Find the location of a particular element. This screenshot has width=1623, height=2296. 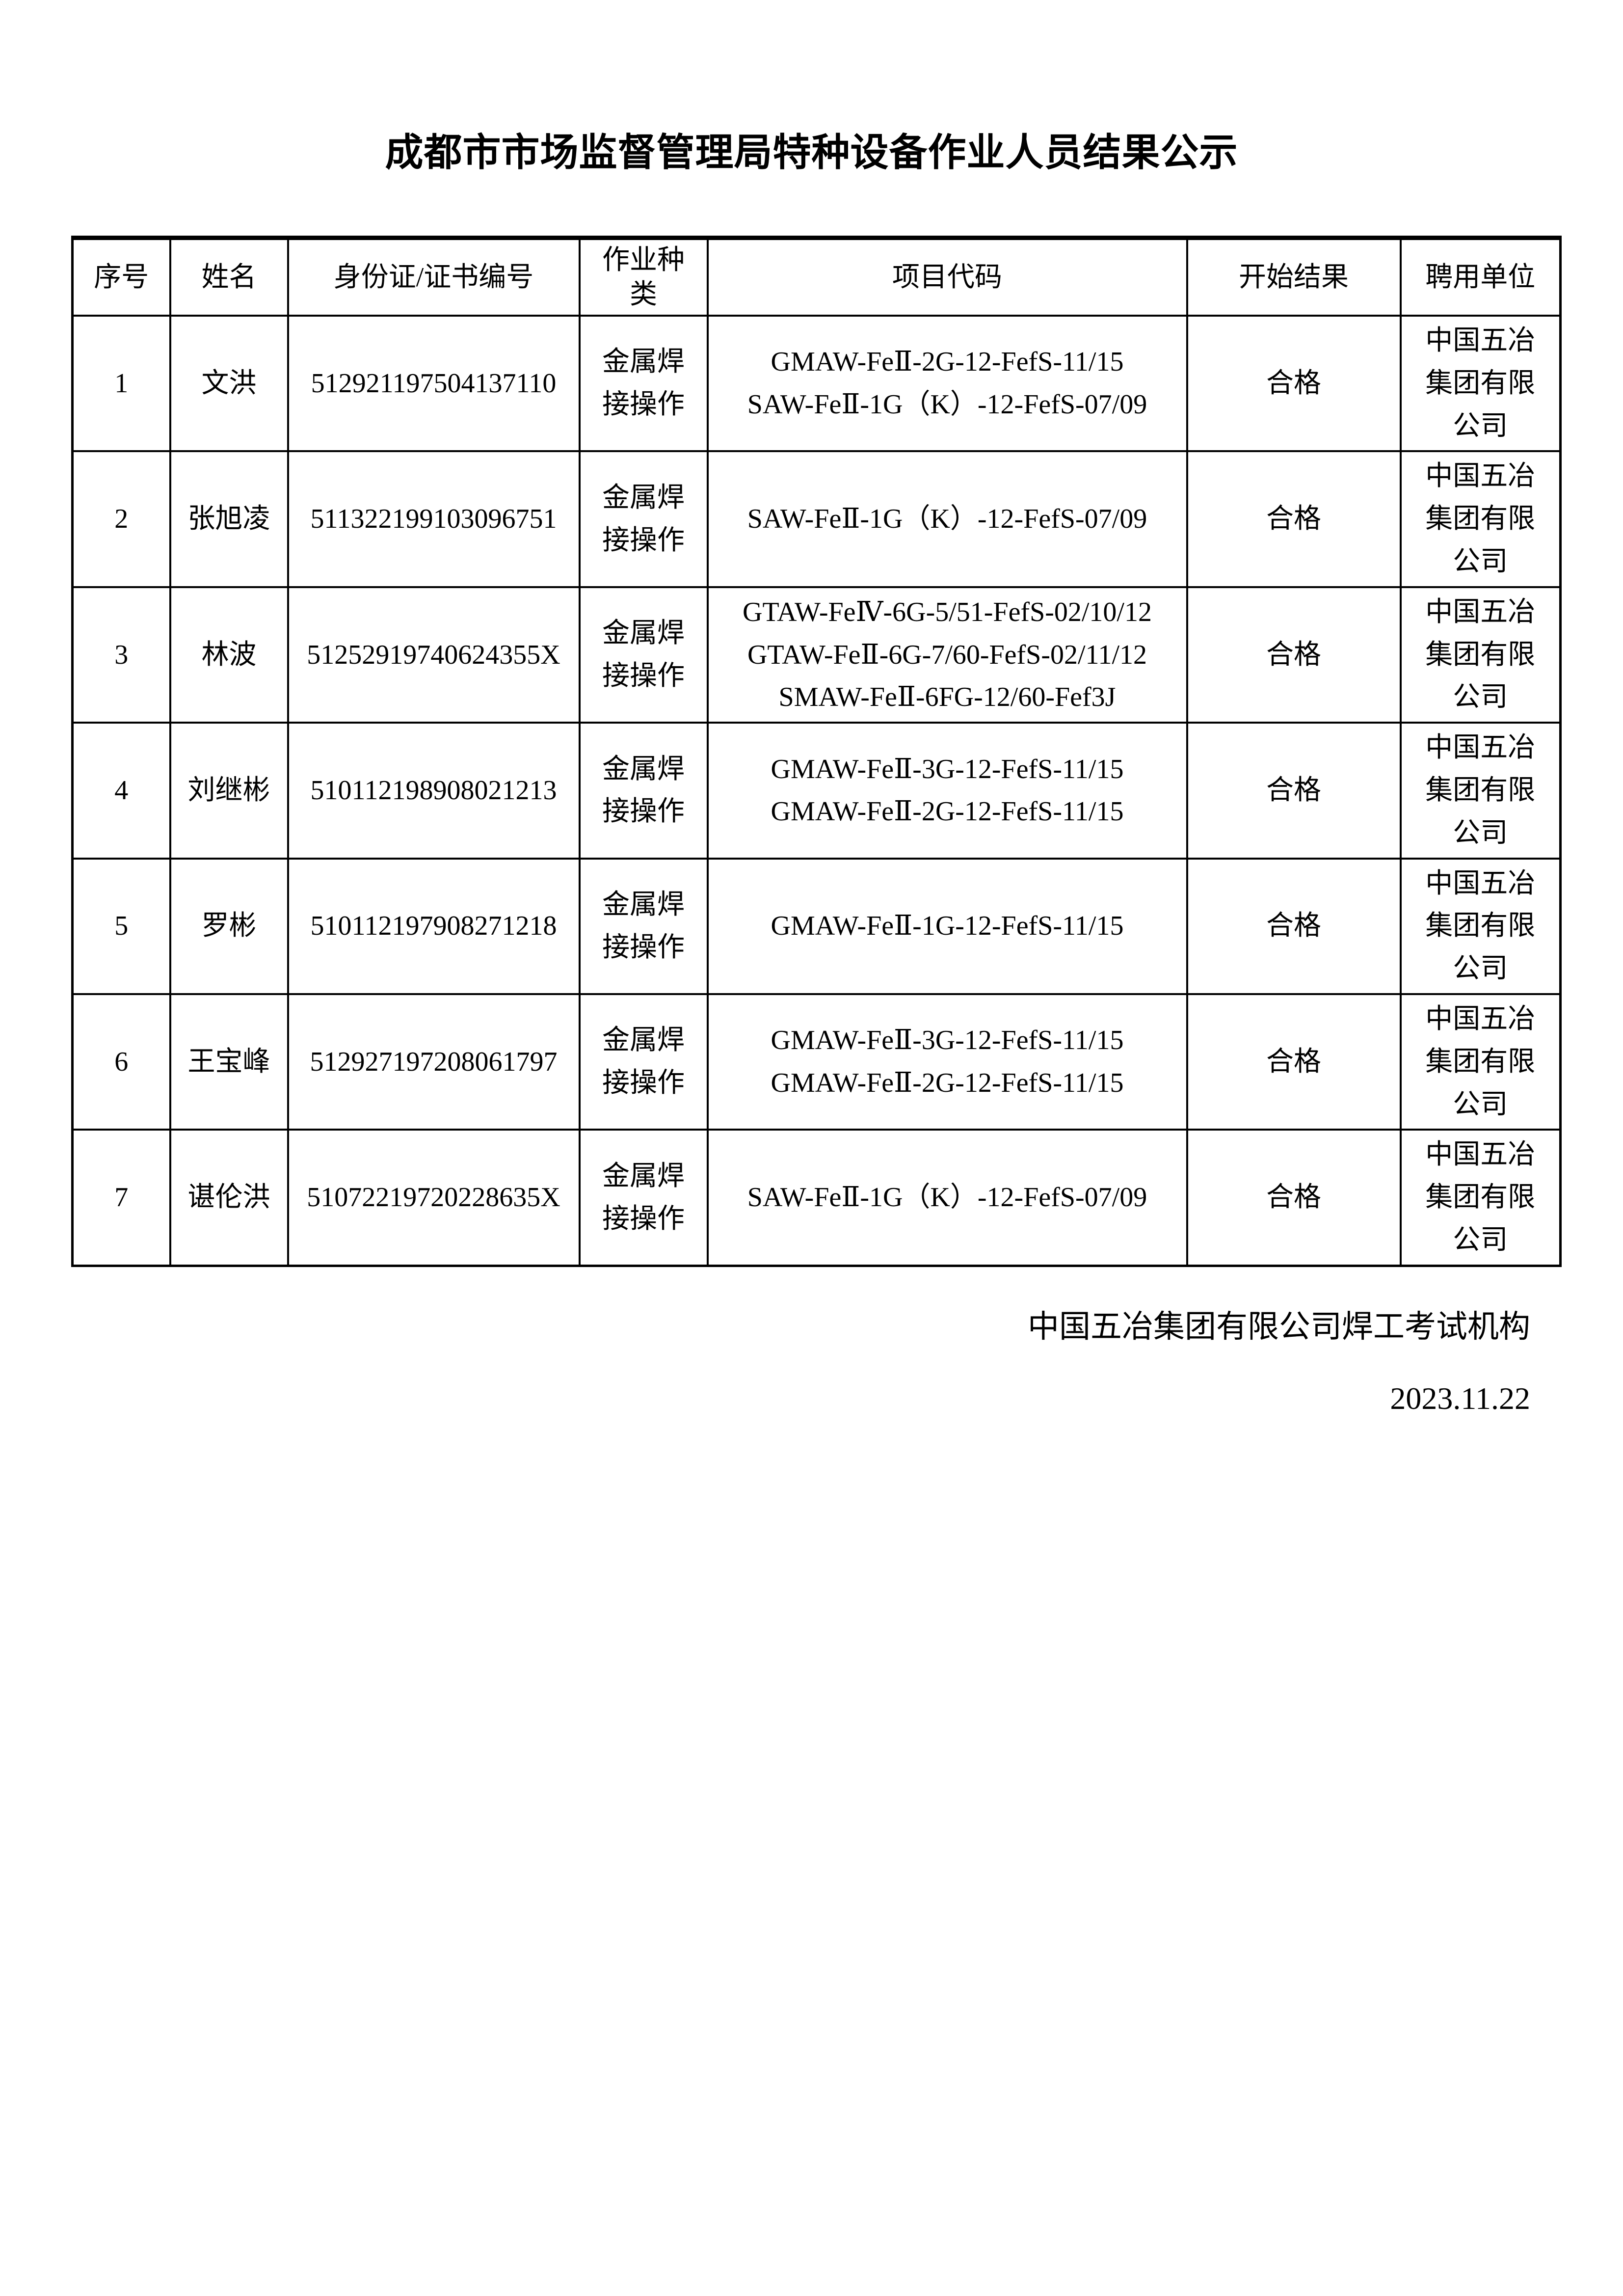

cell-cert-no: 510112197908271218 is located at coordinates (434, 926).